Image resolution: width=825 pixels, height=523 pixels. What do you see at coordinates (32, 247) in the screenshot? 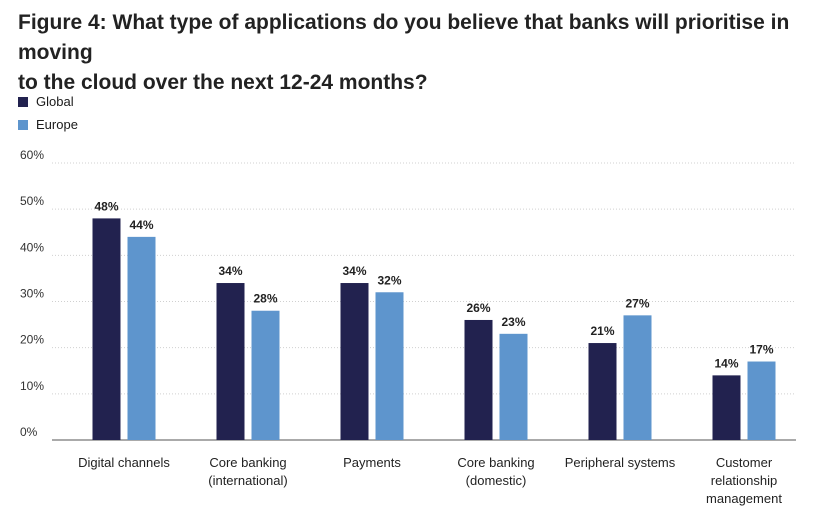
I see `y-tick-label-40: 40%` at bounding box center [32, 247].